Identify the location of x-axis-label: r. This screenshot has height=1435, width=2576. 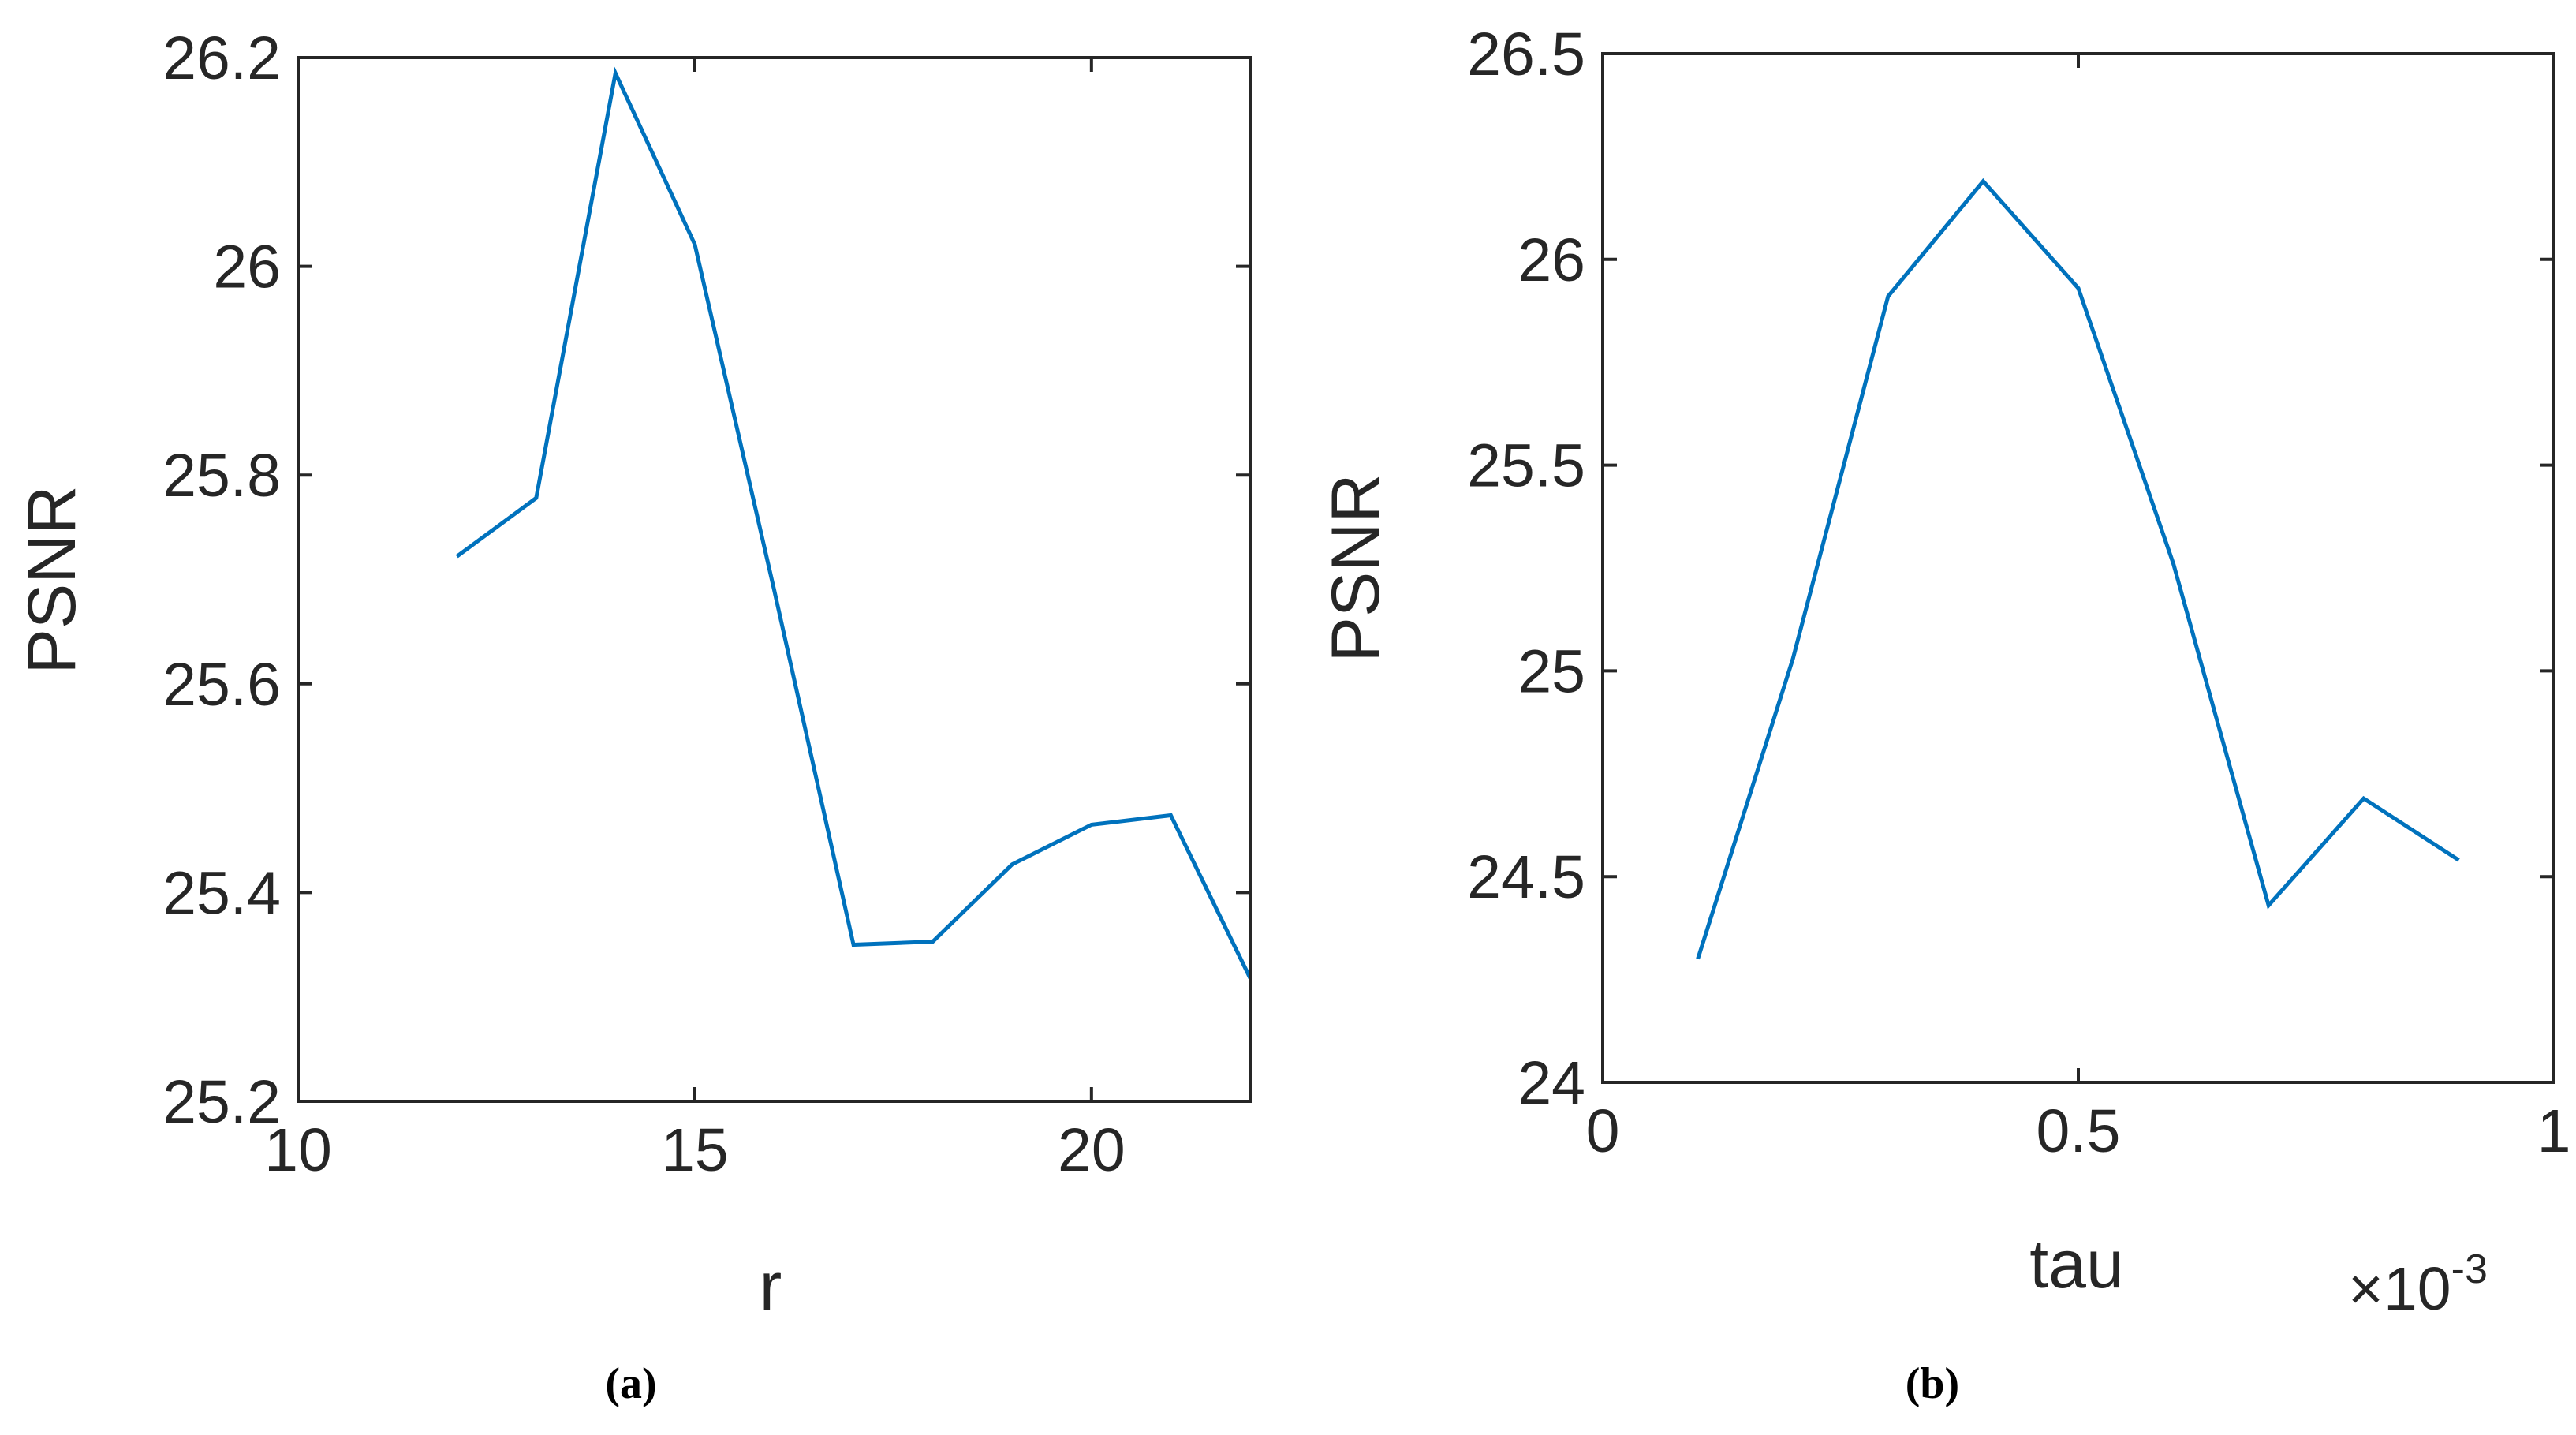
(771, 1287).